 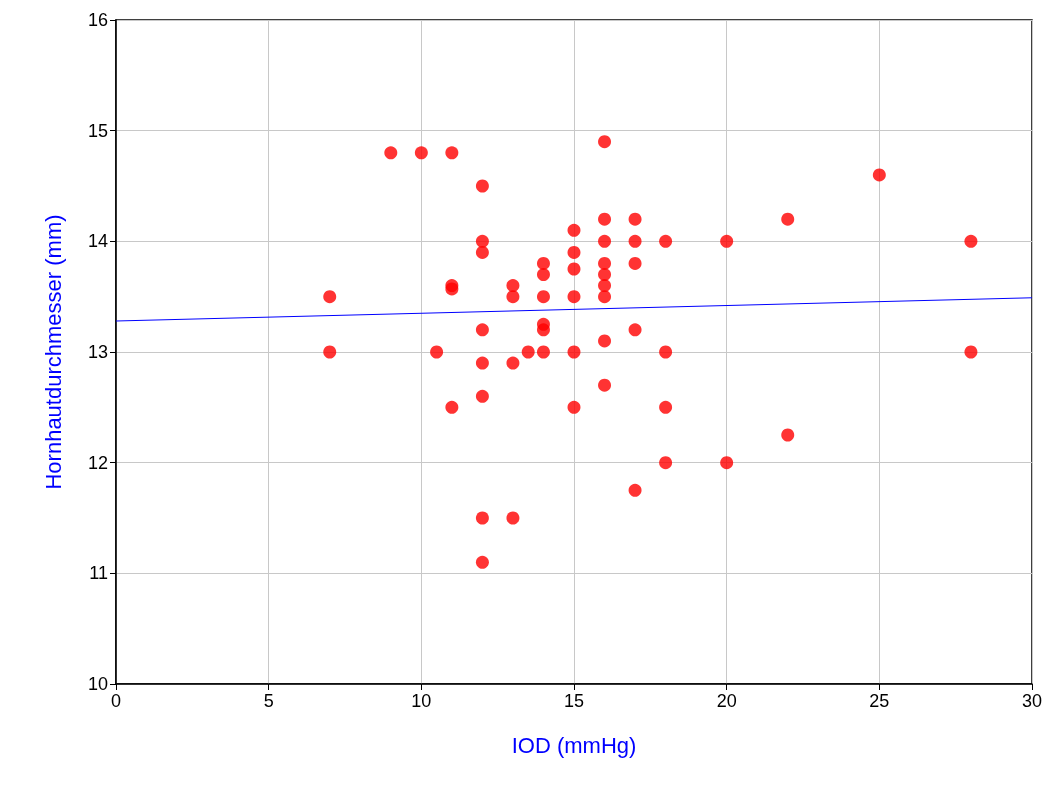 I want to click on x-tick-label: 5, so click(x=268, y=701).